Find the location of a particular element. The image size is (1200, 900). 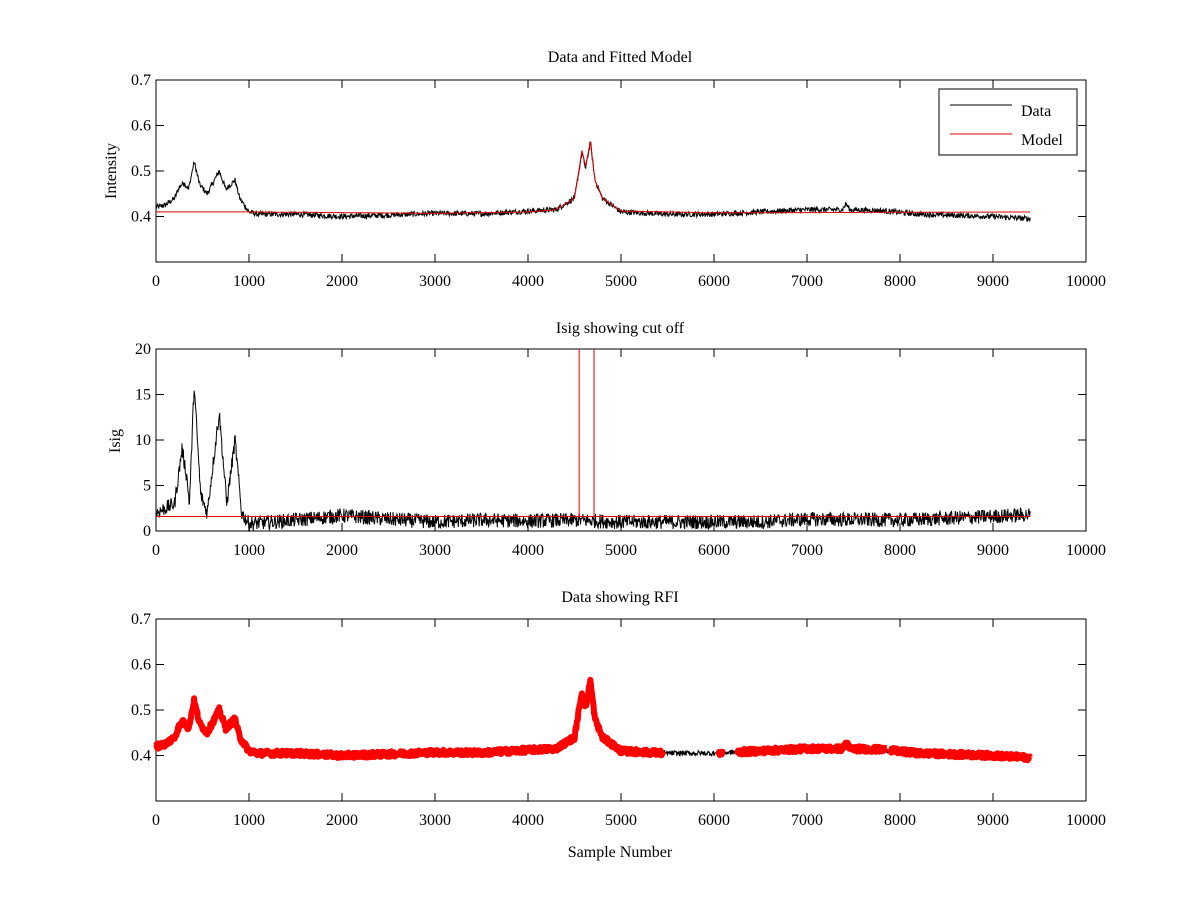

y-tick-label: 10 is located at coordinates (143, 440).